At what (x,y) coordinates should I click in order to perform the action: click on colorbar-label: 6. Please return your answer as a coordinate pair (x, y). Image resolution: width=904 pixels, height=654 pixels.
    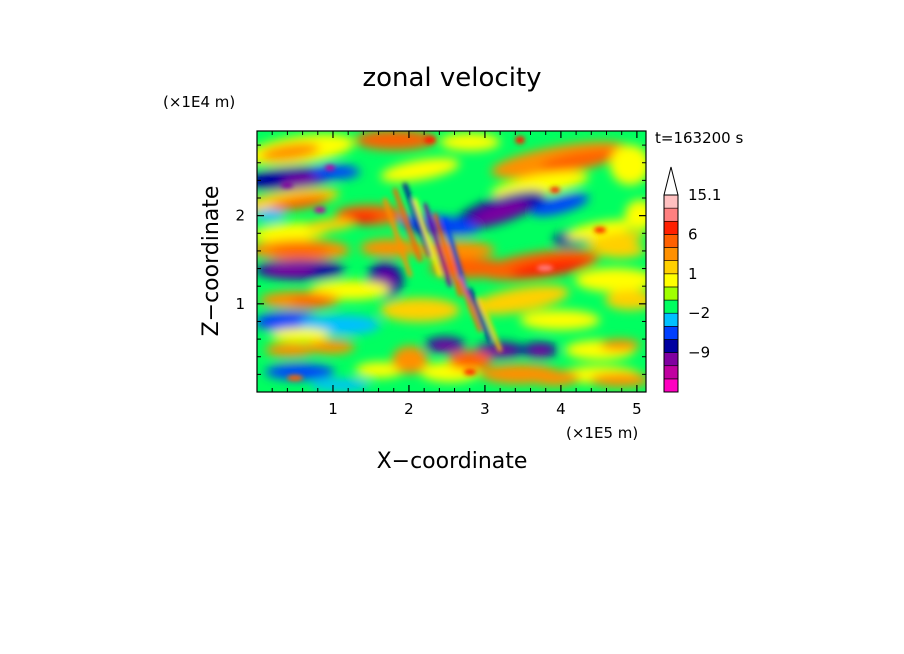
    Looking at the image, I should click on (693, 234).